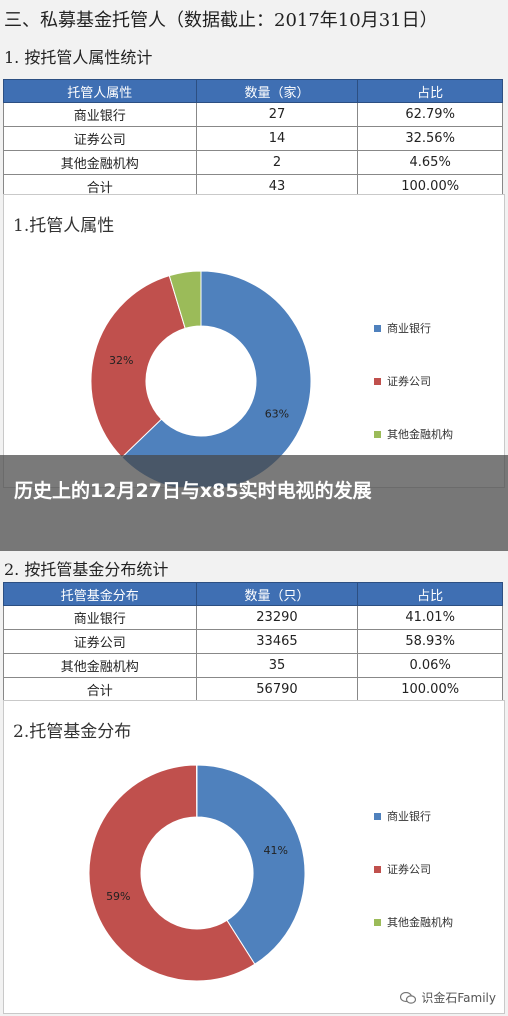  What do you see at coordinates (118, 896) in the screenshot?
I see `data-label: 59%` at bounding box center [118, 896].